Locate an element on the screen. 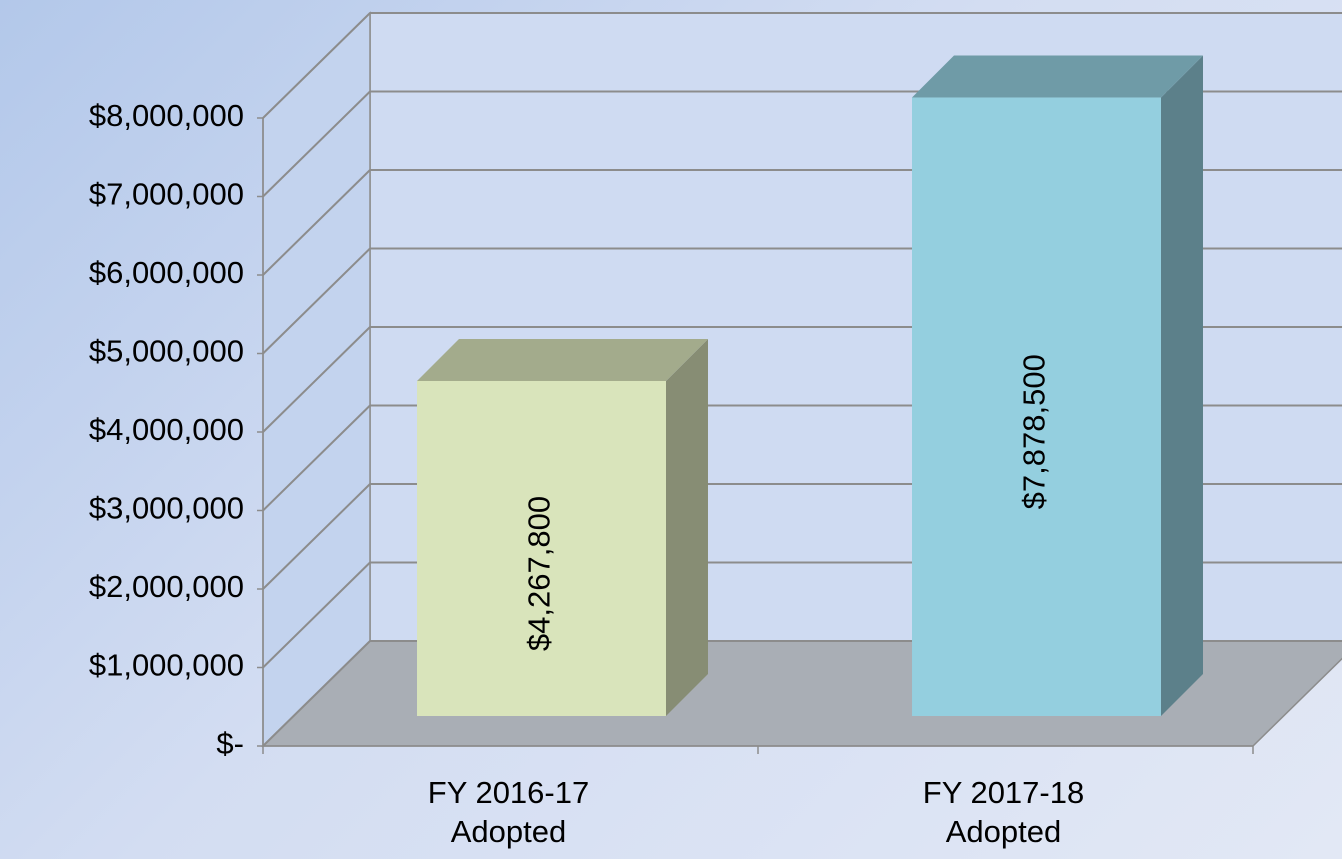 Image resolution: width=1342 pixels, height=859 pixels. value-label: $7,878,500 is located at coordinates (1034, 431).